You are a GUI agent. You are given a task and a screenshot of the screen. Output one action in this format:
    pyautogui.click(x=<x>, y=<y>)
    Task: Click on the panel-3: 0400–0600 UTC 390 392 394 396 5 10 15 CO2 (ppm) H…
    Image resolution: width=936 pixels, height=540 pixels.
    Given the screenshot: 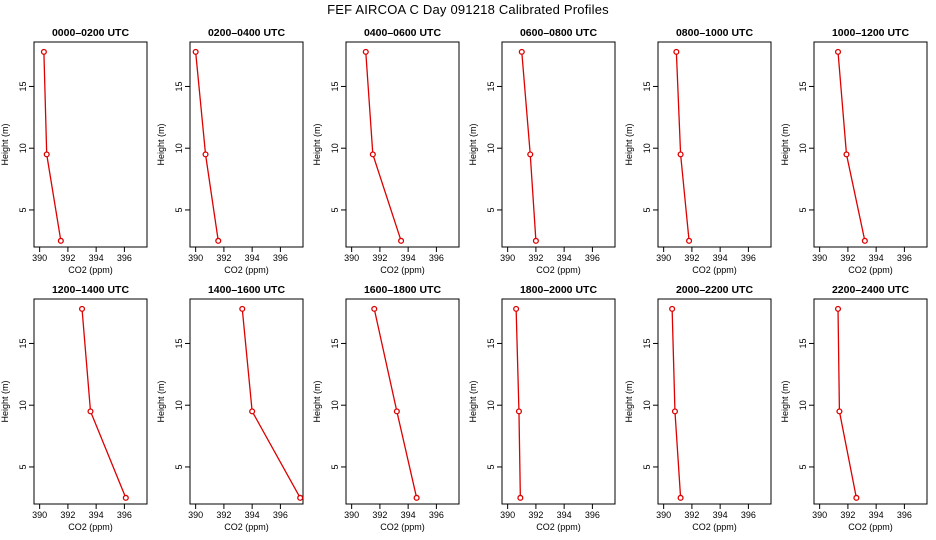 What is the action you would take?
    pyautogui.click(x=386, y=151)
    